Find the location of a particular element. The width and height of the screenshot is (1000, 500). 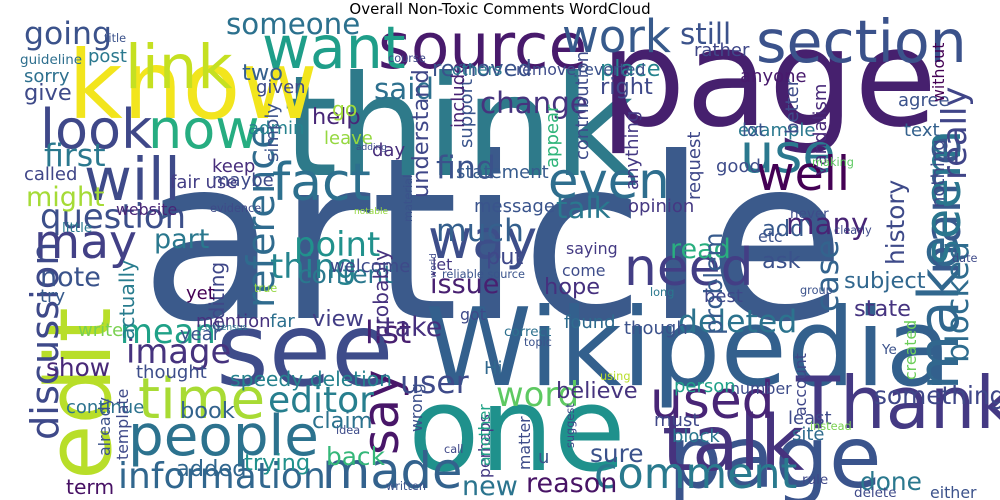

cloud-word: issue is located at coordinates (464, 284).